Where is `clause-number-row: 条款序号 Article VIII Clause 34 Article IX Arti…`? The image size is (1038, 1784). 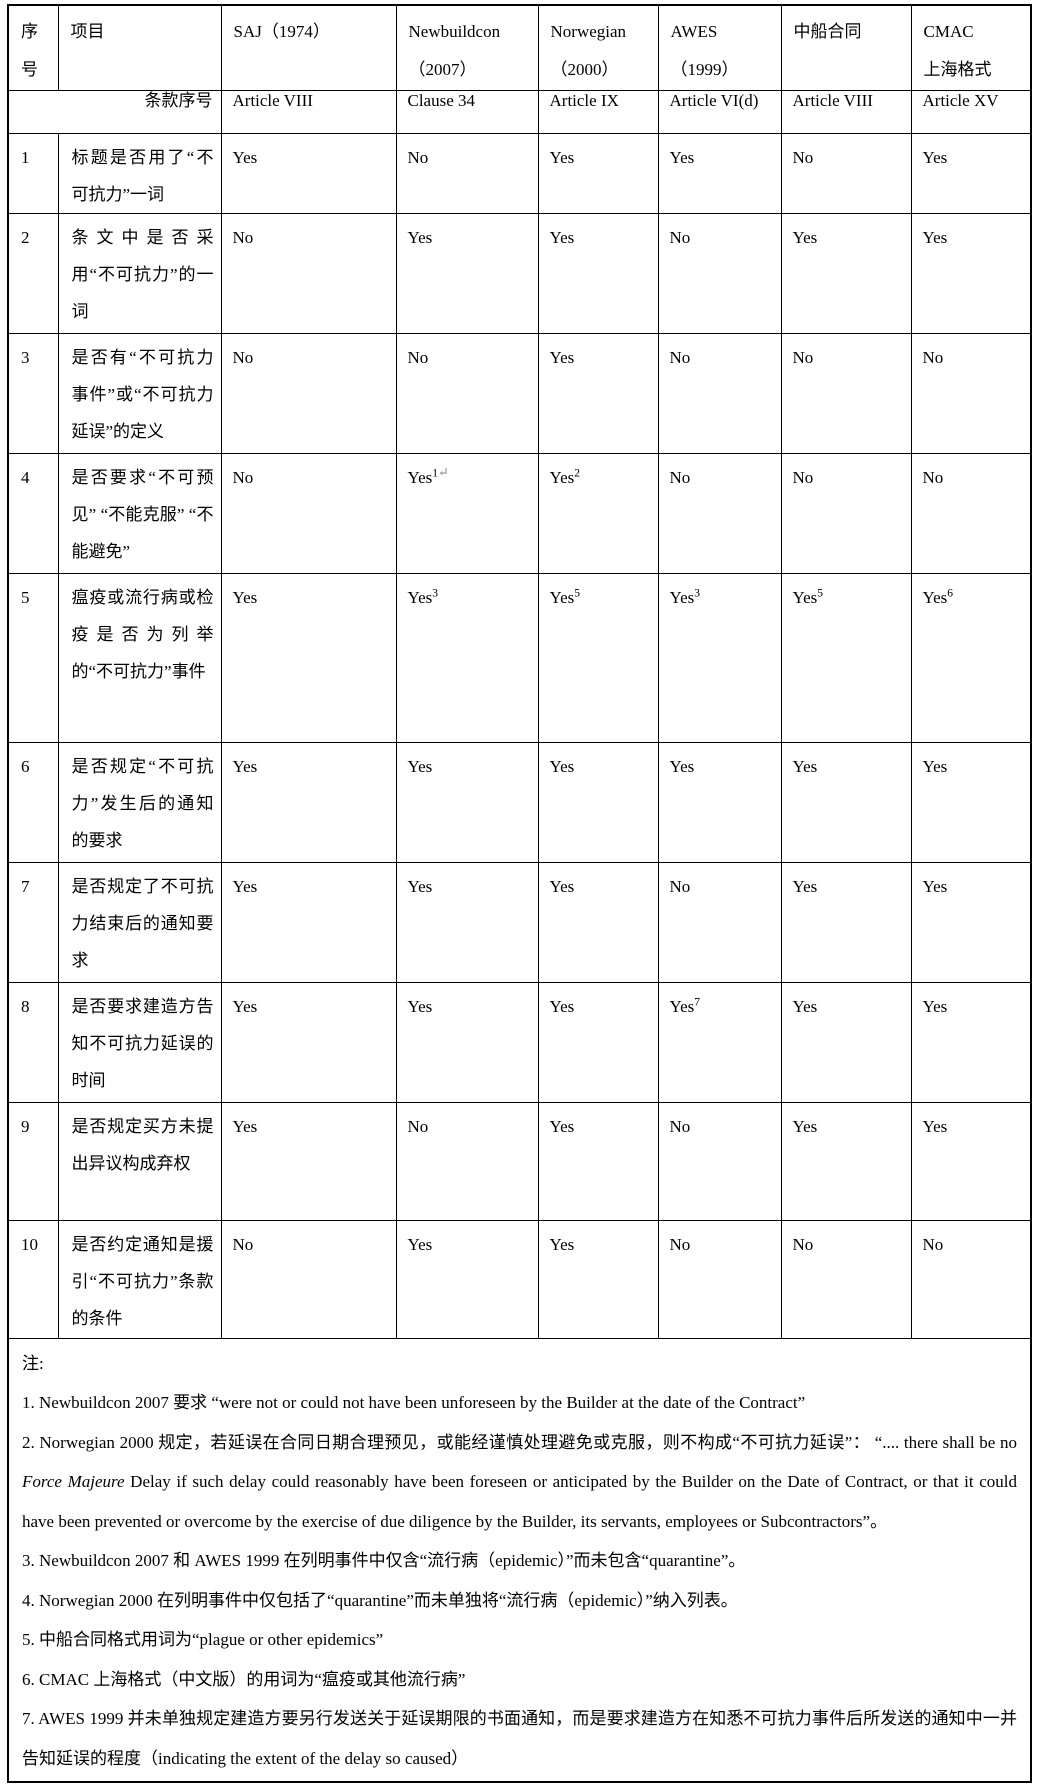
clause-number-row: 条款序号 Article VIII Clause 34 Article IX Arti… is located at coordinates (519, 111).